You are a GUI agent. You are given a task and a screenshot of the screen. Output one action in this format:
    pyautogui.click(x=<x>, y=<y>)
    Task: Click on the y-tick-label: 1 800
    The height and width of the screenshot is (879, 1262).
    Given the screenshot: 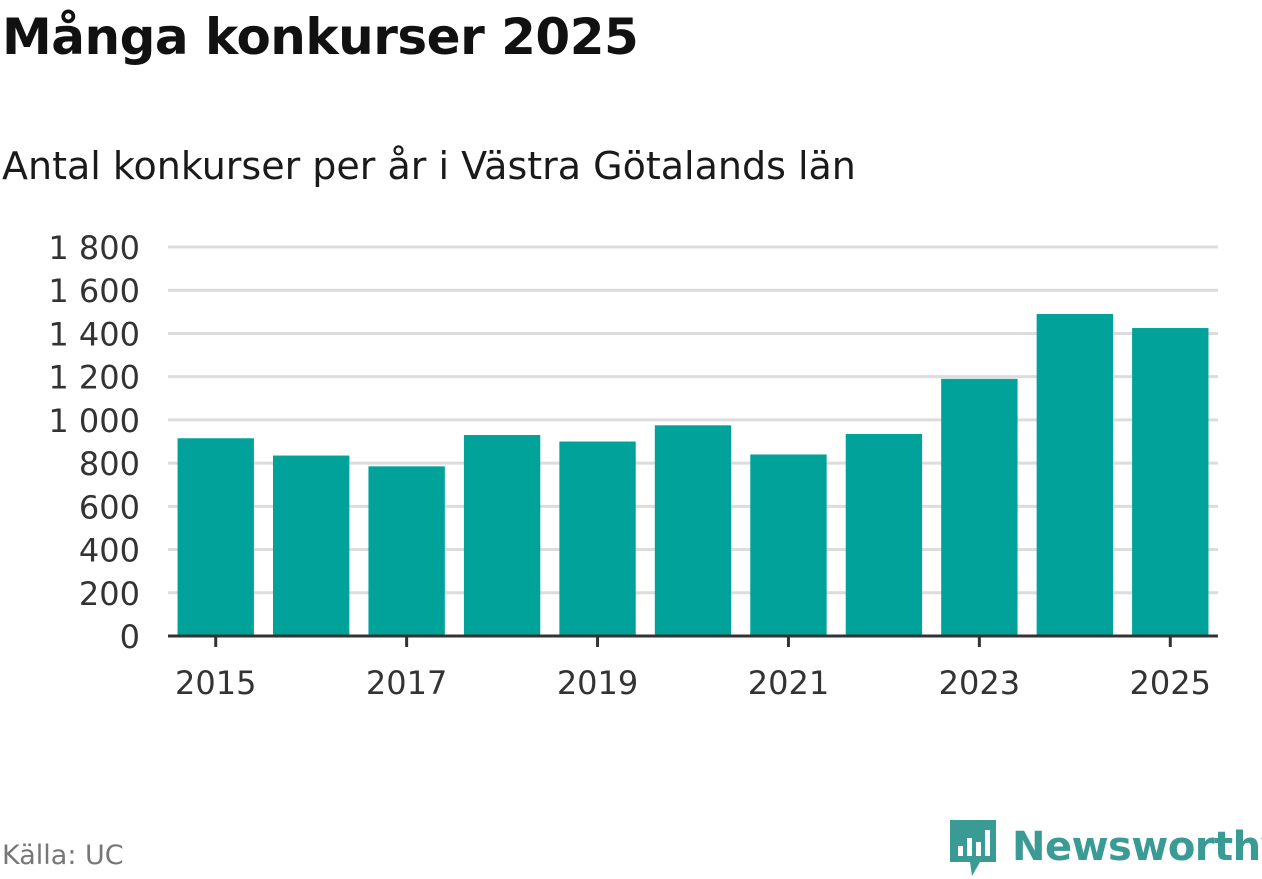 What is the action you would take?
    pyautogui.click(x=94, y=248)
    